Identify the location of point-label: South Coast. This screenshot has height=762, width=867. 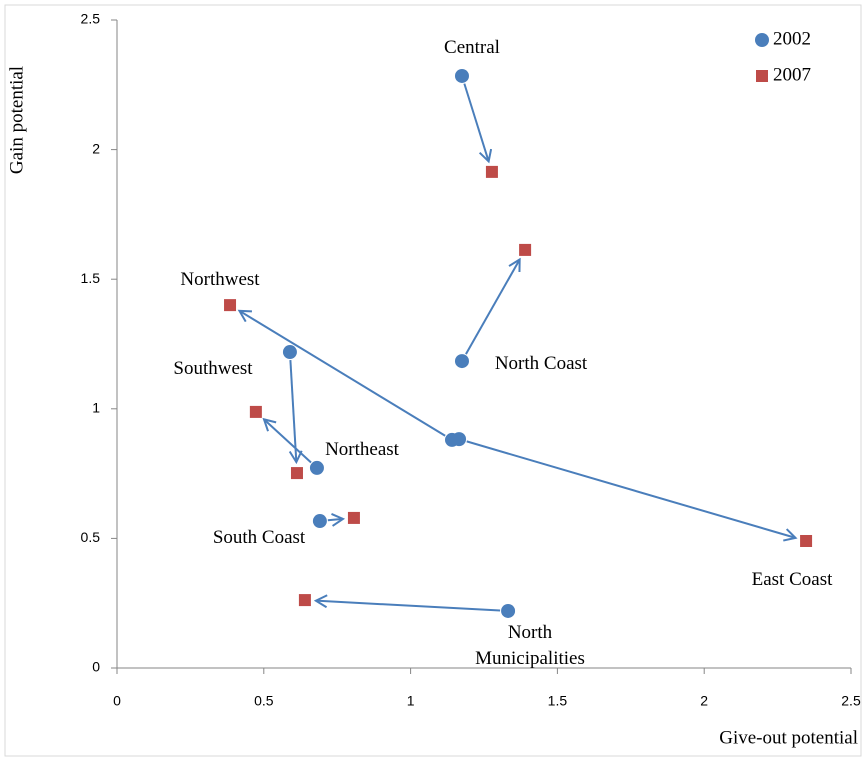
(259, 537).